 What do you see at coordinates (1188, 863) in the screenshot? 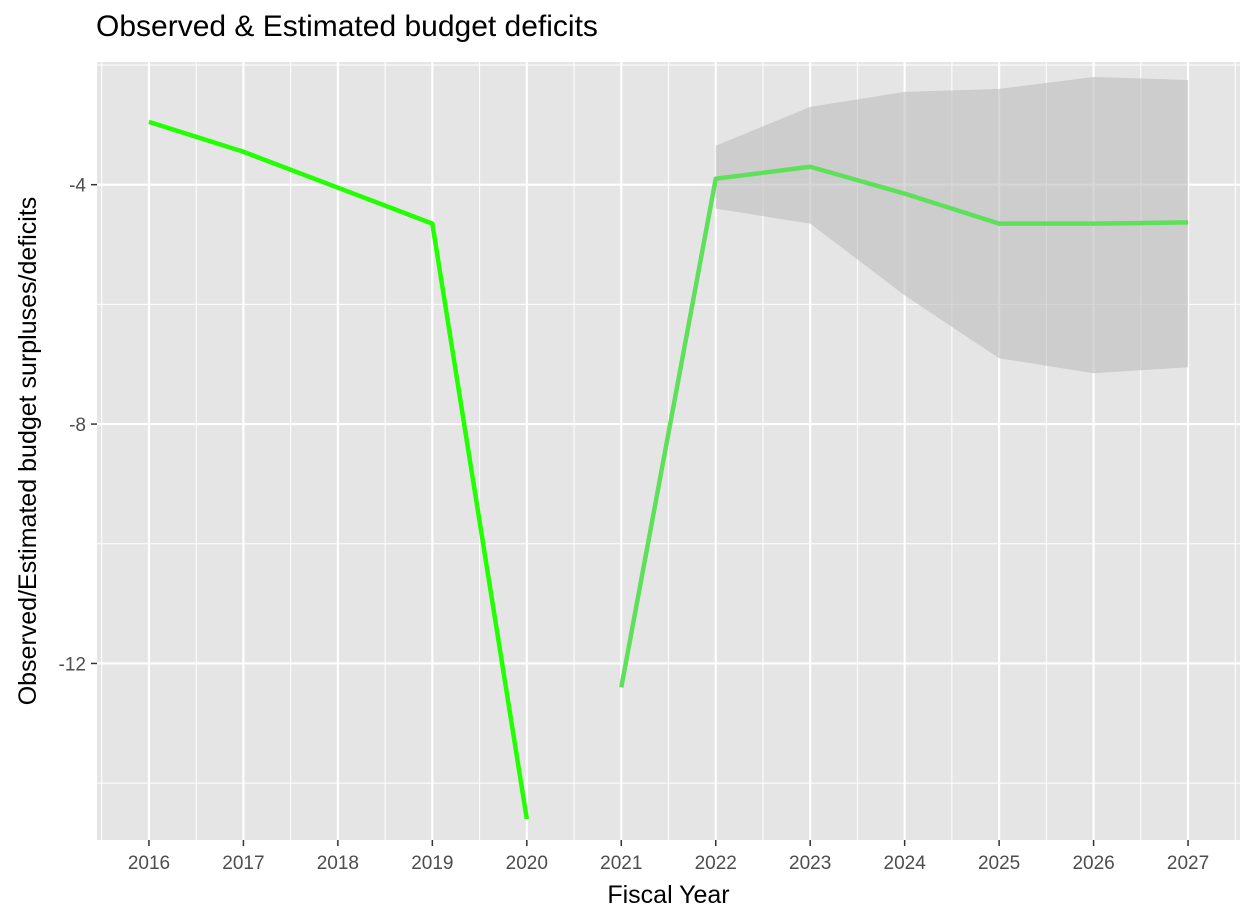
I see `x-tick-label: 2027` at bounding box center [1188, 863].